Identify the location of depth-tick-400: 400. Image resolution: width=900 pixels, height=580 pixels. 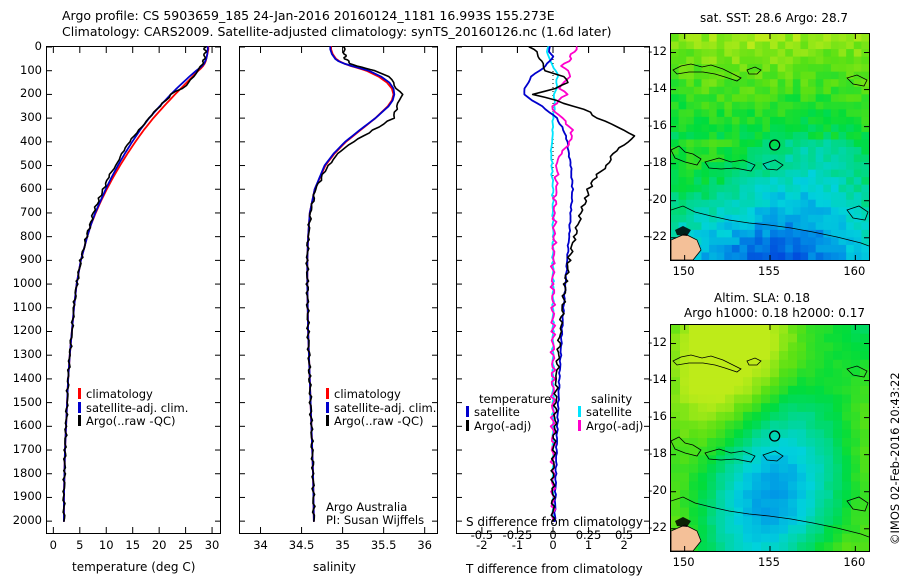
(31, 140).